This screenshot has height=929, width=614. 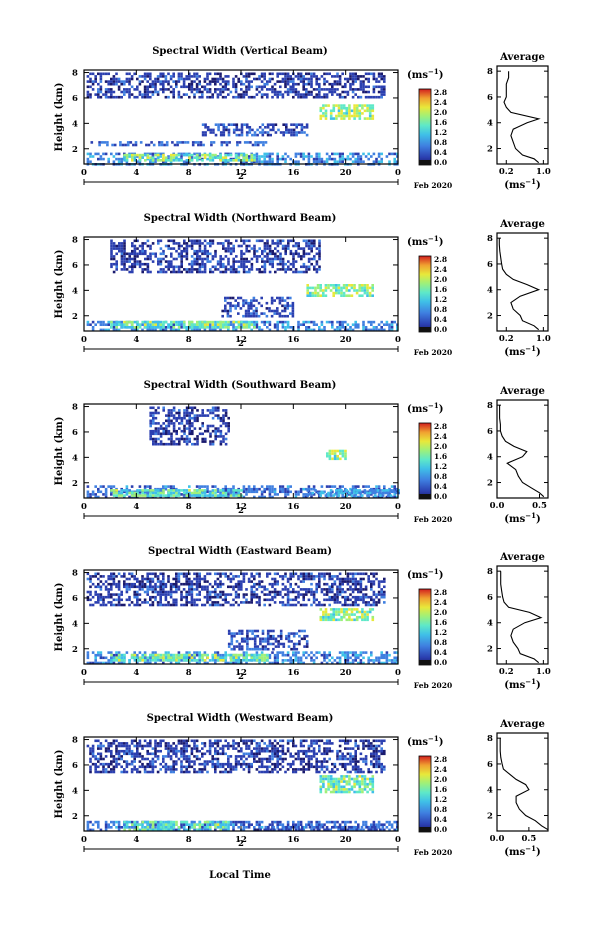 I want to click on colorbar-tick-label: 0.4, so click(x=440, y=486).